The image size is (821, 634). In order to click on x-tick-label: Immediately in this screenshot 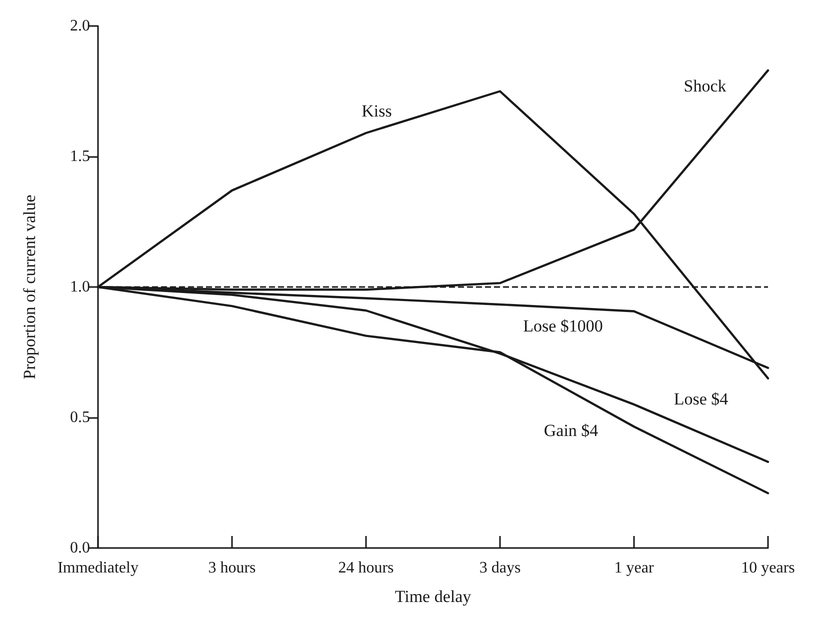, I will do `click(98, 568)`.